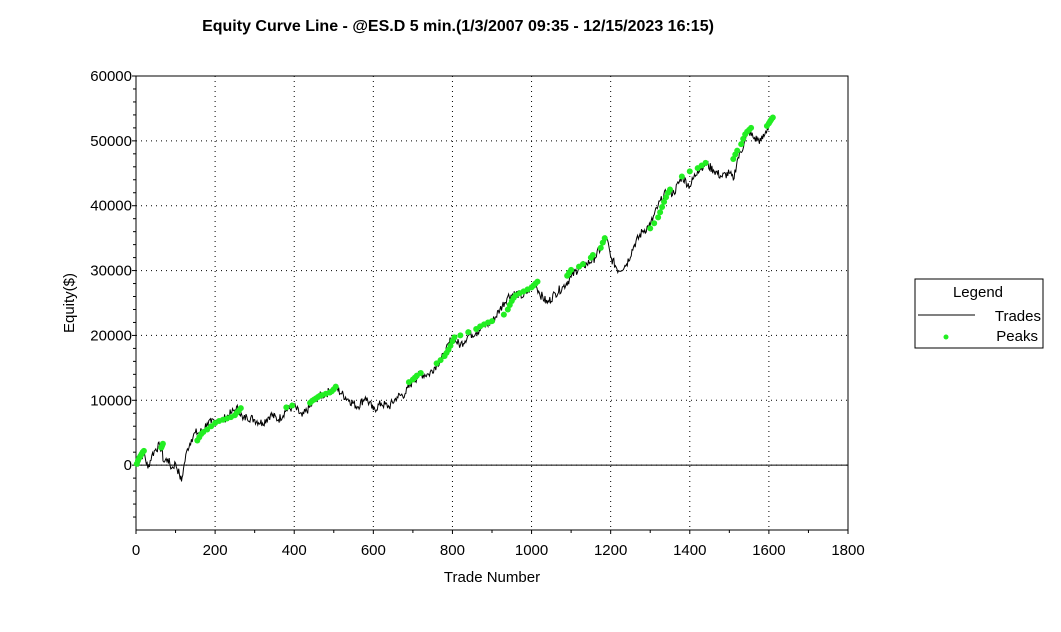 This screenshot has width=1061, height=632. I want to click on legend-peaks-swatch, so click(946, 337).